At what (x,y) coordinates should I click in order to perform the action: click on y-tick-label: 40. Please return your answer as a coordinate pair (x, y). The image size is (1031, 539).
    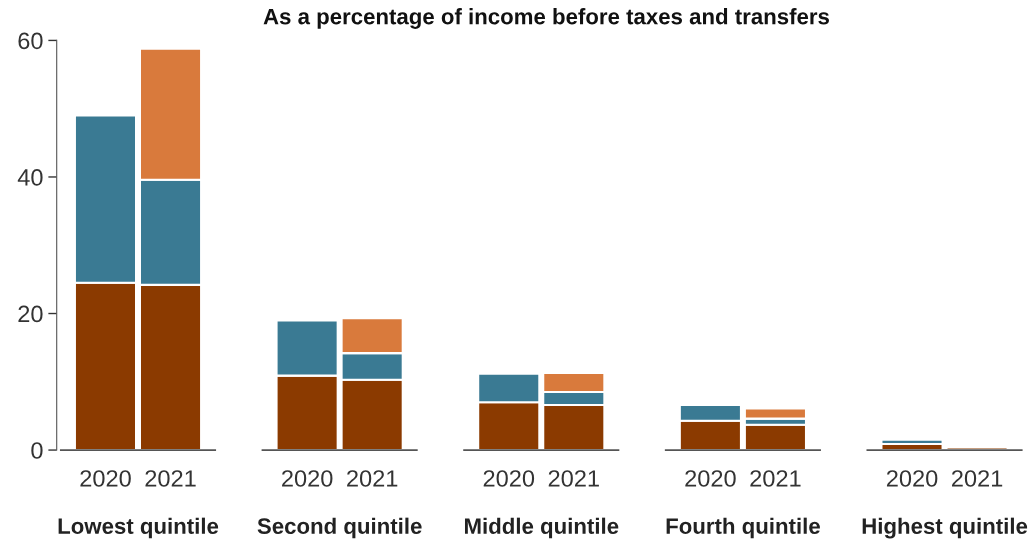
    Looking at the image, I should click on (30, 177).